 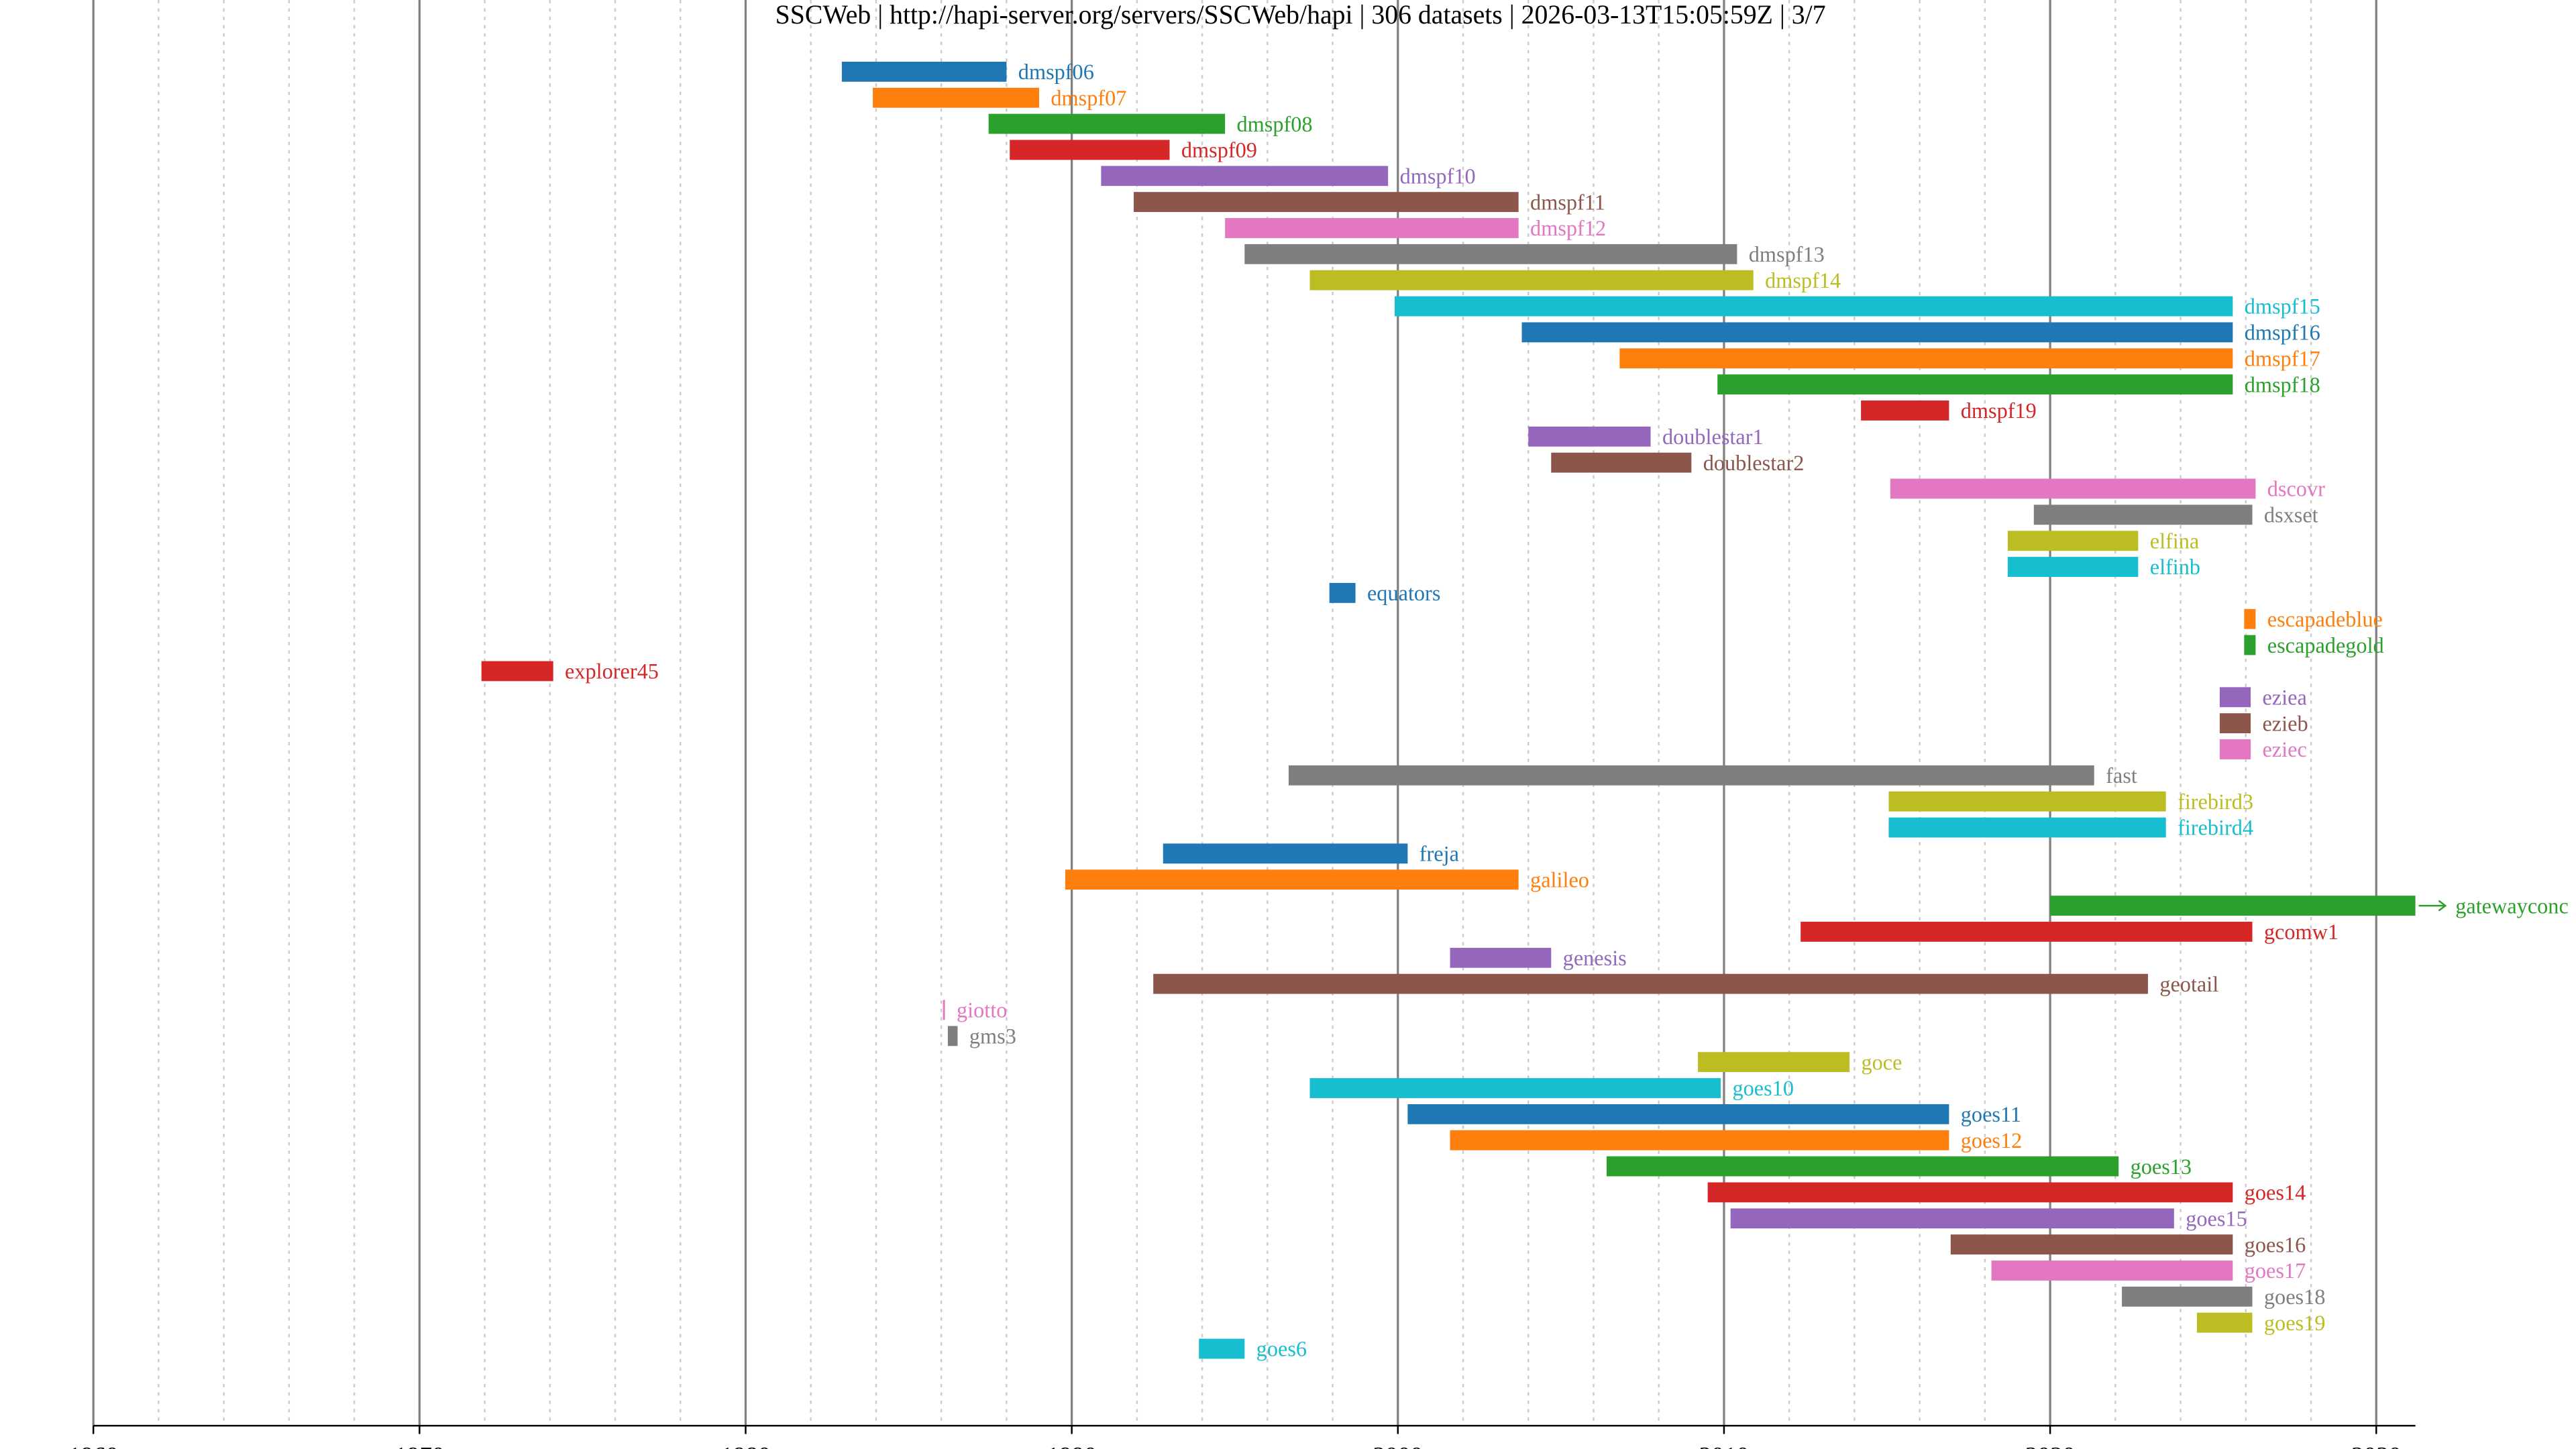 What do you see at coordinates (2233, 906) in the screenshot?
I see `bar-gatewayconc` at bounding box center [2233, 906].